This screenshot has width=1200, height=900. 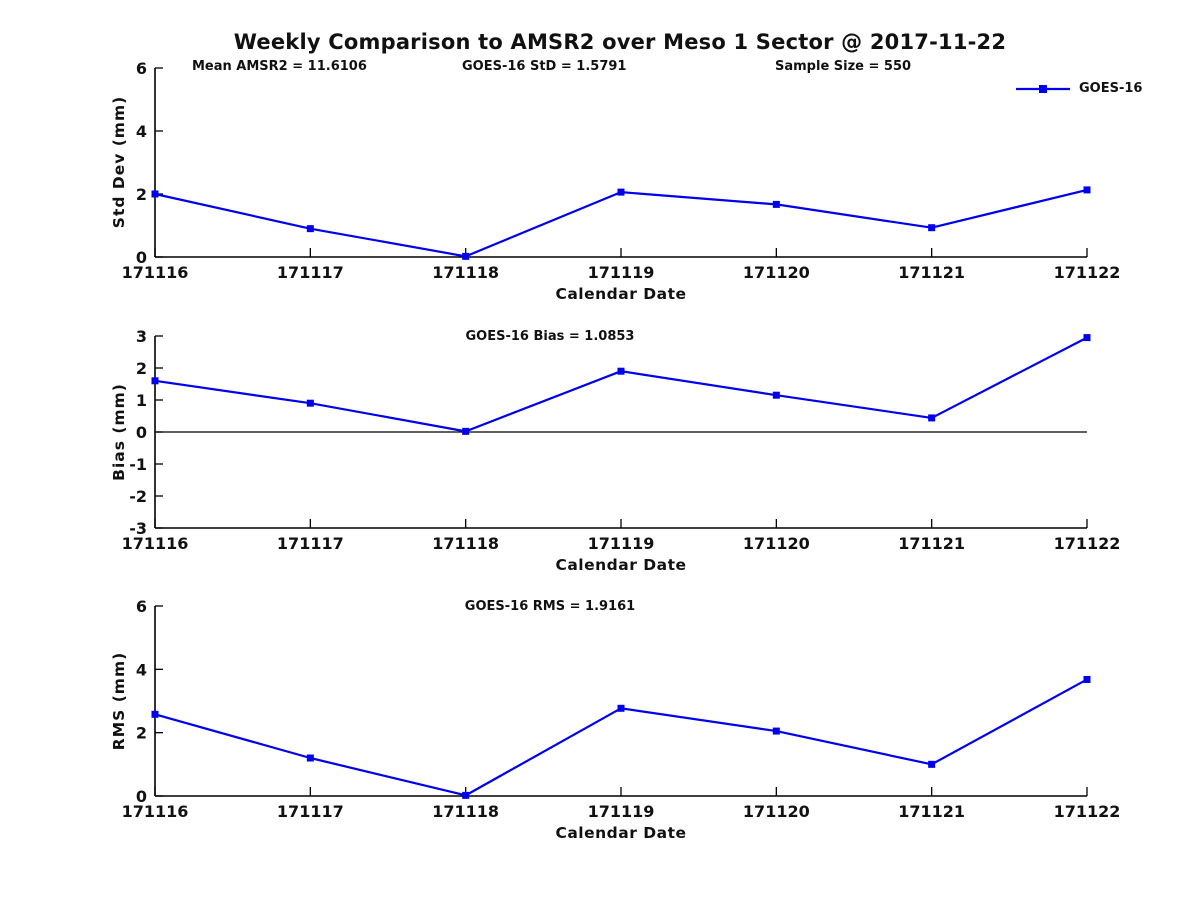 What do you see at coordinates (1111, 88) in the screenshot?
I see `legend-label: GOES-16` at bounding box center [1111, 88].